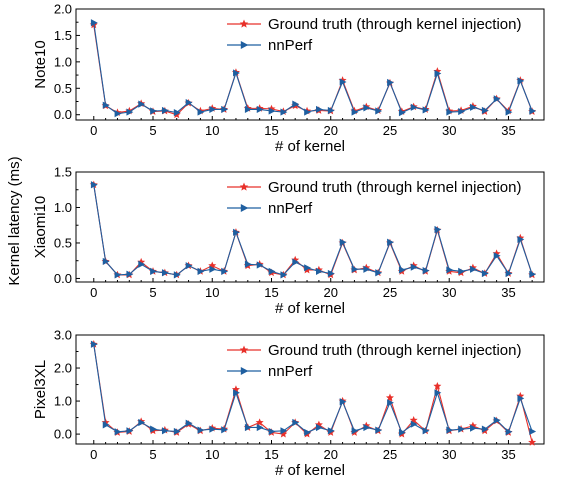  What do you see at coordinates (63, 172) in the screenshot?
I see `y-tick-label: 1.5` at bounding box center [63, 172].